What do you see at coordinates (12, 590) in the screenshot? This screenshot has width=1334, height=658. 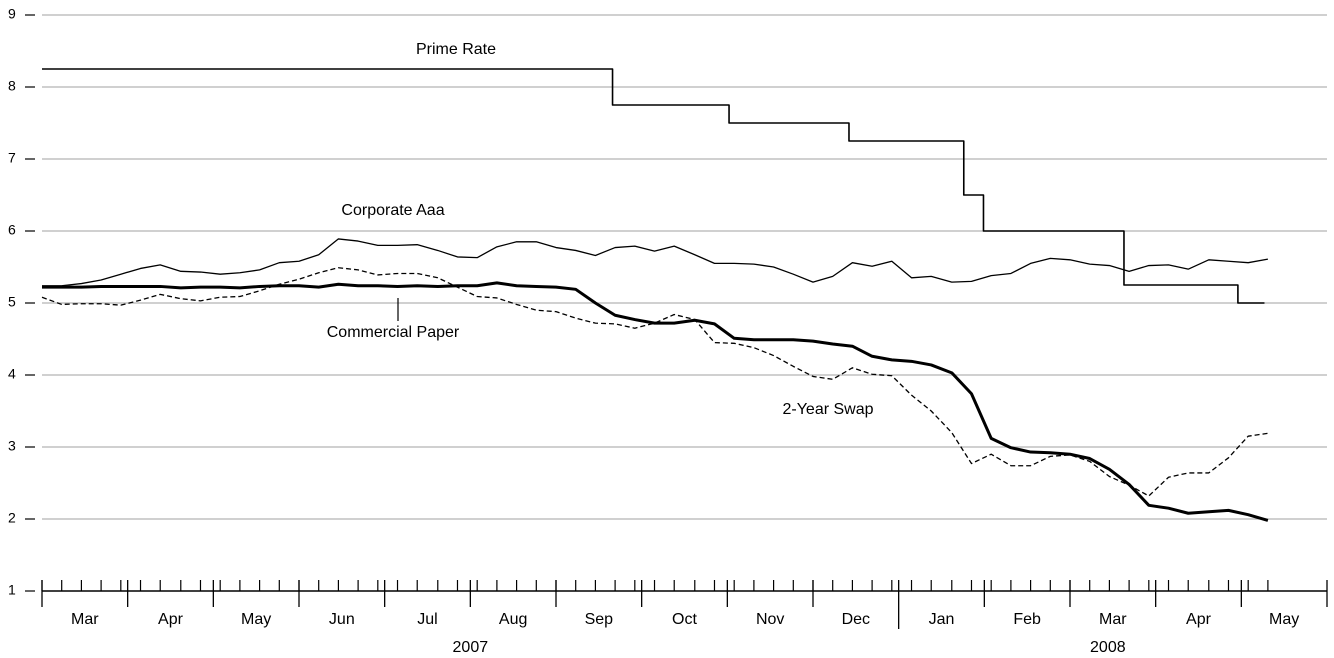 I see `y-tick-label: 1` at bounding box center [12, 590].